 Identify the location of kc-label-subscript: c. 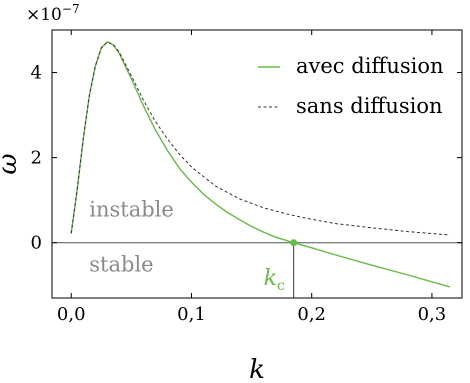
(281, 286).